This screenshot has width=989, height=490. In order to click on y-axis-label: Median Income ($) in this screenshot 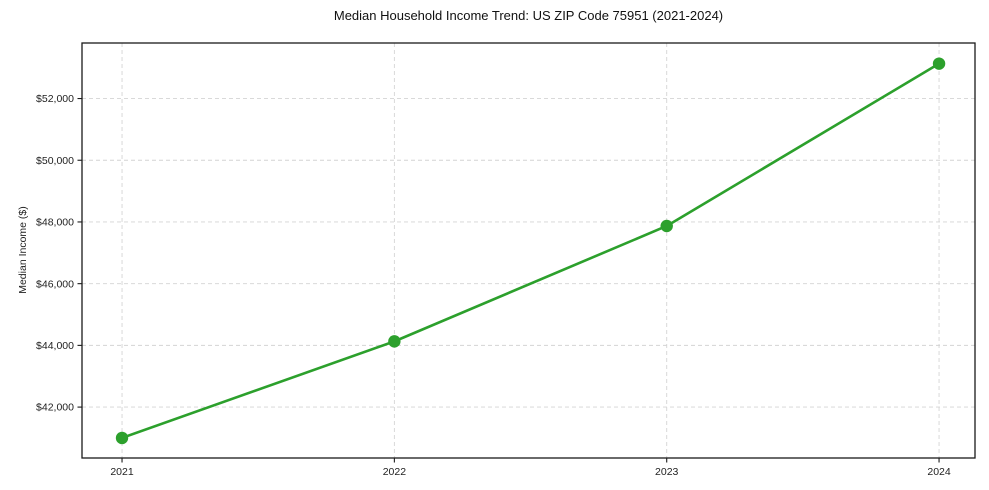, I will do `click(23, 250)`.